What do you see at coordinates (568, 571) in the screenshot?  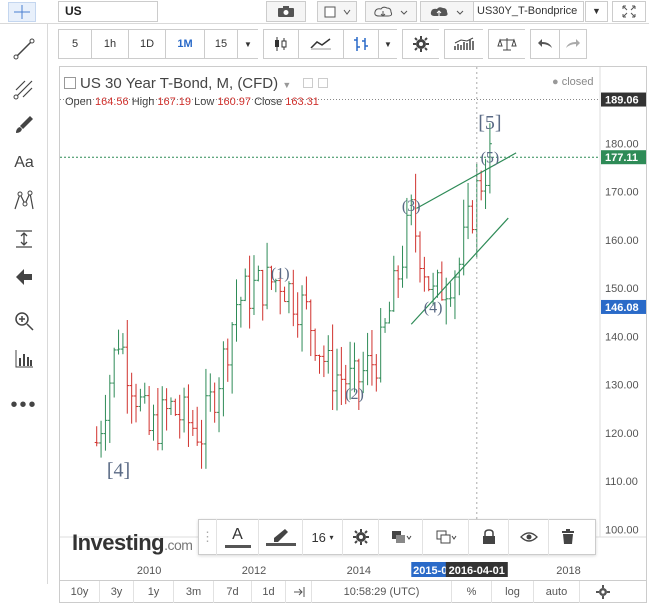 I see `time-axis-label: 2018` at bounding box center [568, 571].